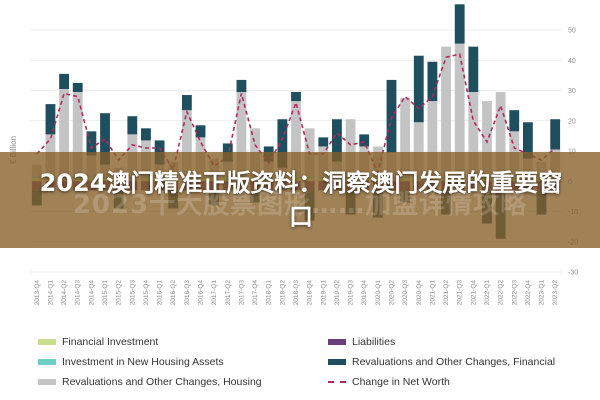 This screenshot has width=600, height=400. What do you see at coordinates (572, 121) in the screenshot?
I see `y-tick-label: 20` at bounding box center [572, 121].